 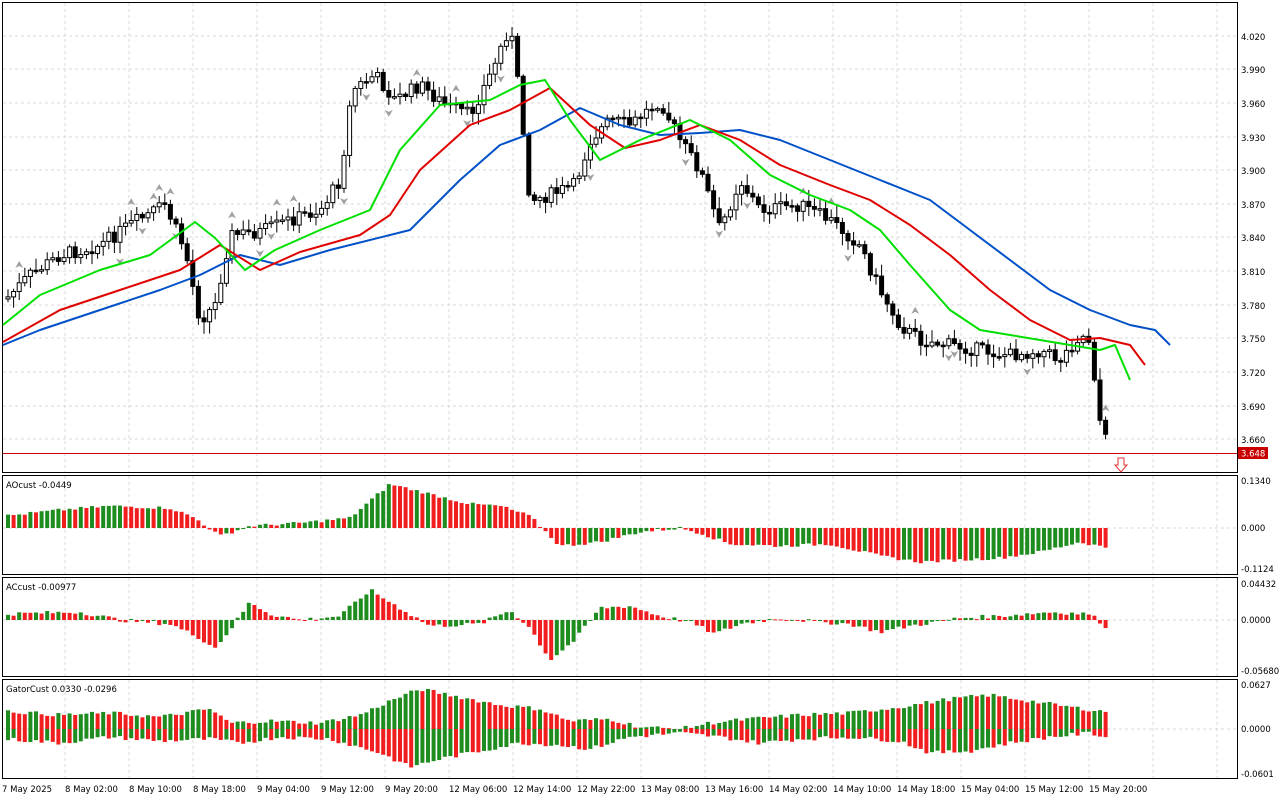 What do you see at coordinates (61, 690) in the screenshot?
I see `gator-pane-label: GatorCust 0.0330 -0.0296` at bounding box center [61, 690].